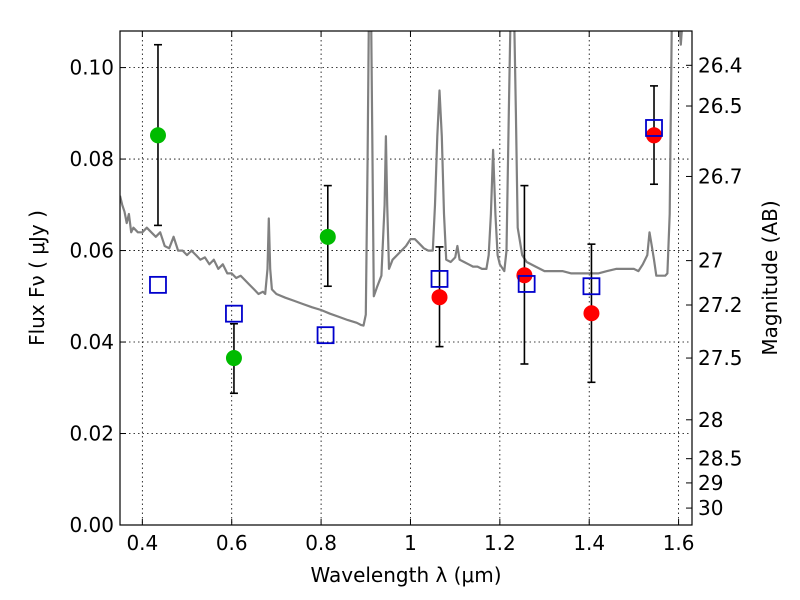 The width and height of the screenshot is (800, 600). I want to click on right-tick-label: 28, so click(710, 420).